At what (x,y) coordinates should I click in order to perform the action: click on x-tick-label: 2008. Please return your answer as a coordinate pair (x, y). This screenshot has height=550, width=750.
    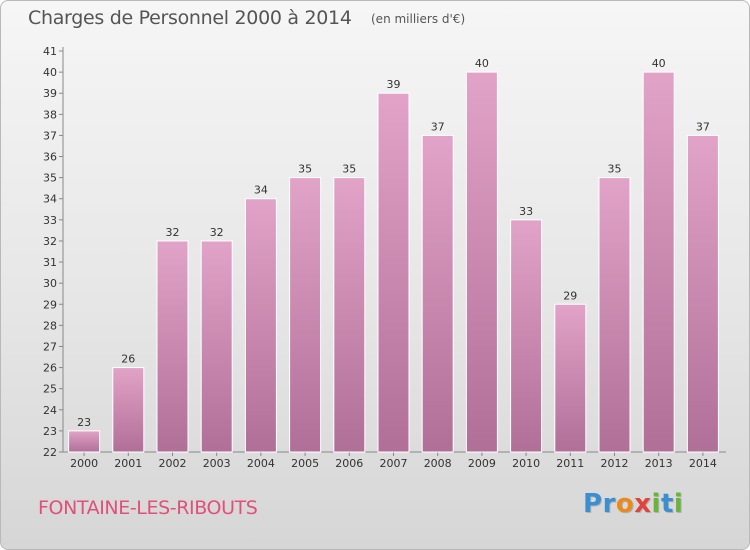
    Looking at the image, I should click on (438, 463).